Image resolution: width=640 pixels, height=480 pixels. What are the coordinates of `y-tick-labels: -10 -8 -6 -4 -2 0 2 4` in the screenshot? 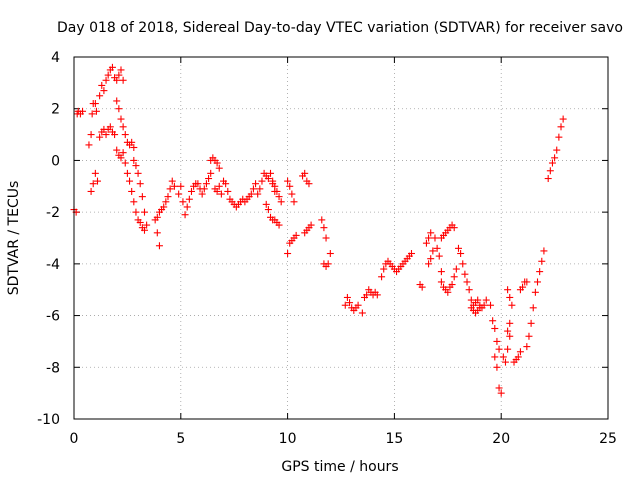 It's located at (48, 239).